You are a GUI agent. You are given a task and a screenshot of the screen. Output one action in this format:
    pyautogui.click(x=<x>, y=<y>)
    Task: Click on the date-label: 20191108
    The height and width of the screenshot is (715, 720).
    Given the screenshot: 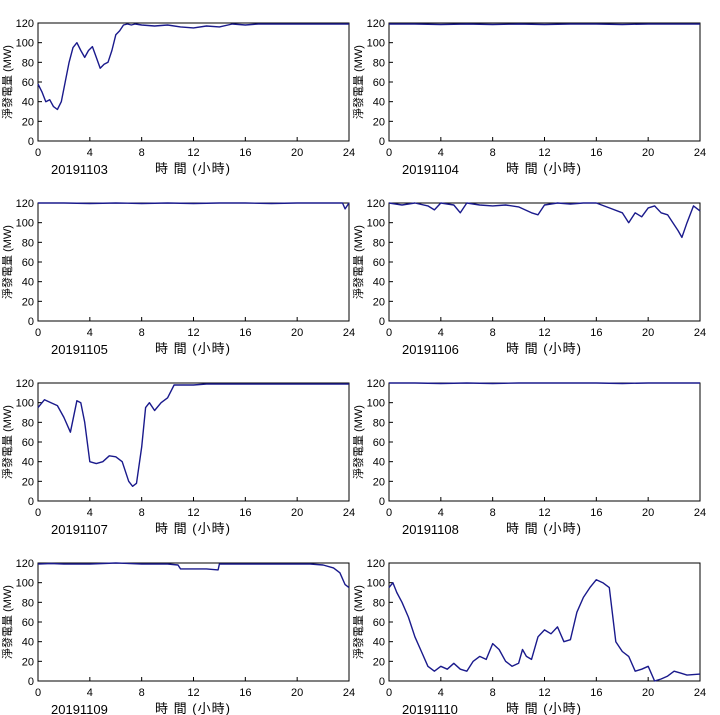 What is the action you would take?
    pyautogui.click(x=430, y=529)
    